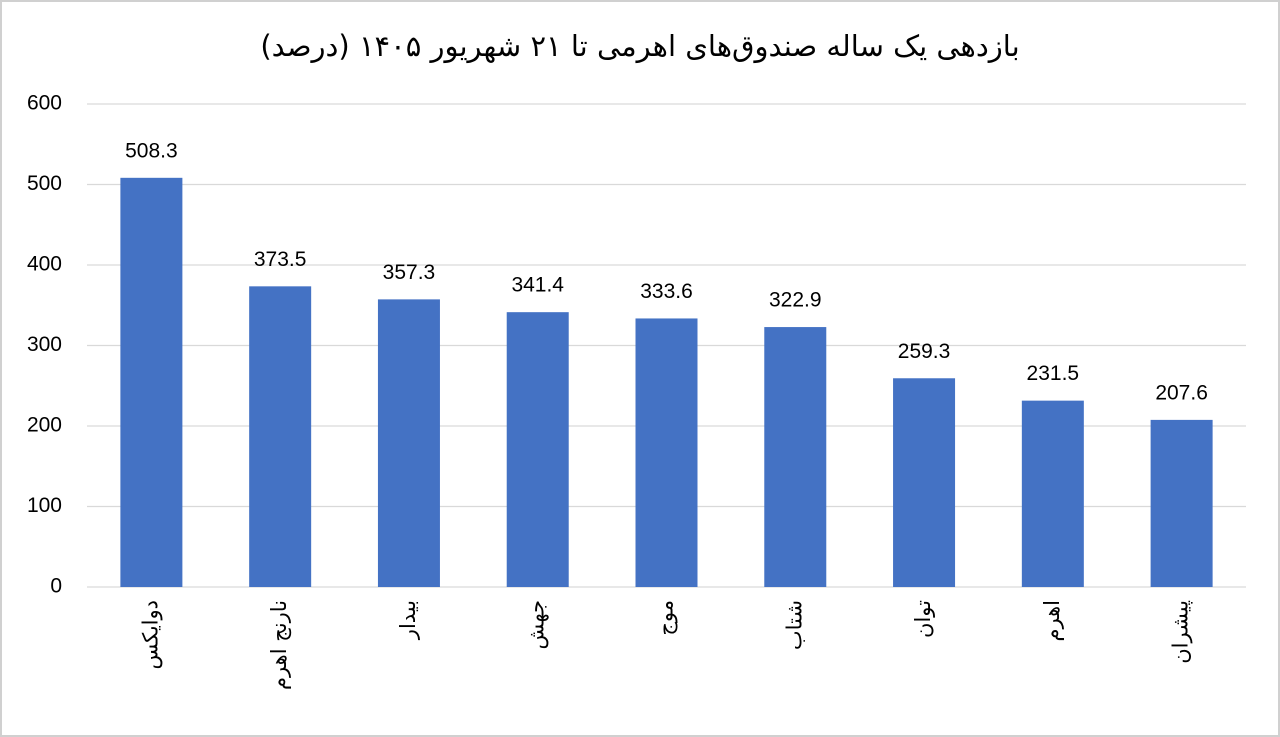  Describe the element at coordinates (44, 344) in the screenshot. I see `y-tick-label: 300` at that location.